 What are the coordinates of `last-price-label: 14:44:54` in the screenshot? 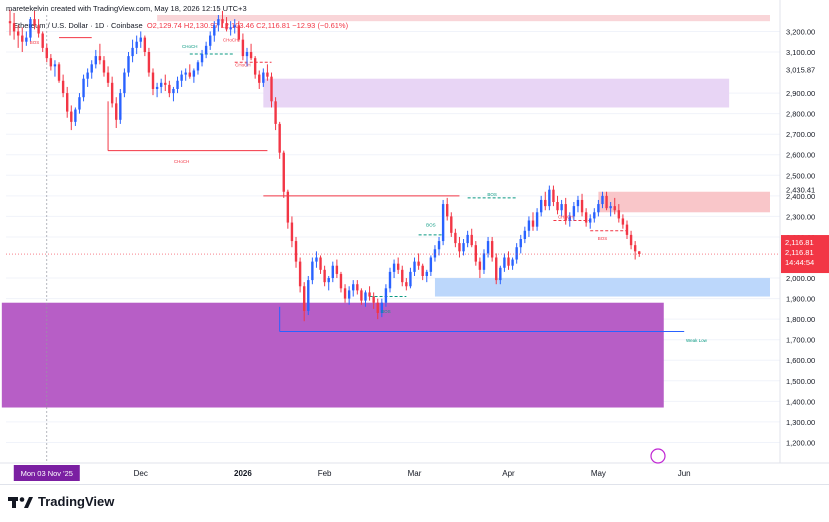 It's located at (799, 262).